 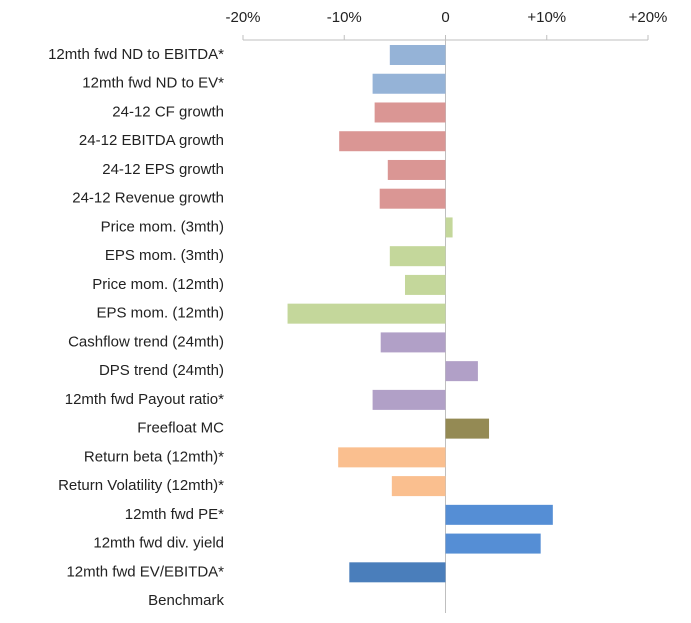 I want to click on y-tick-label: Return beta (12mth)*, so click(x=154, y=456).